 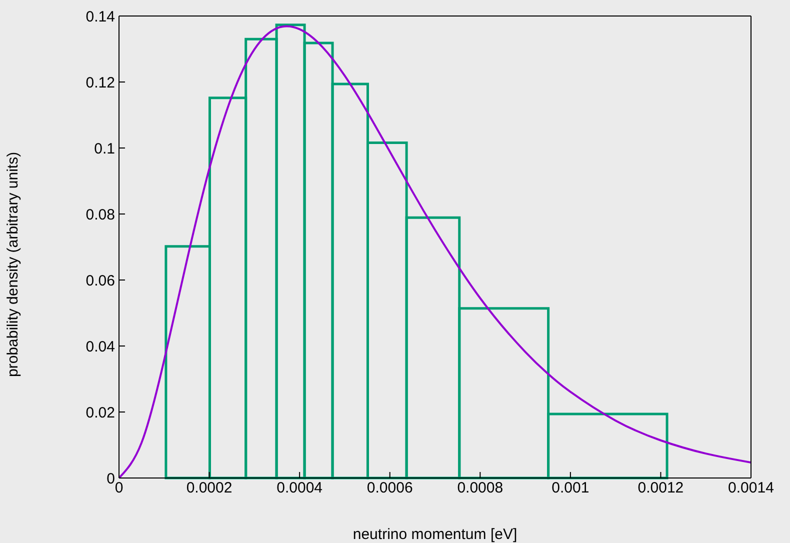 What do you see at coordinates (100, 215) in the screenshot?
I see `y-tick-label: 0.08` at bounding box center [100, 215].